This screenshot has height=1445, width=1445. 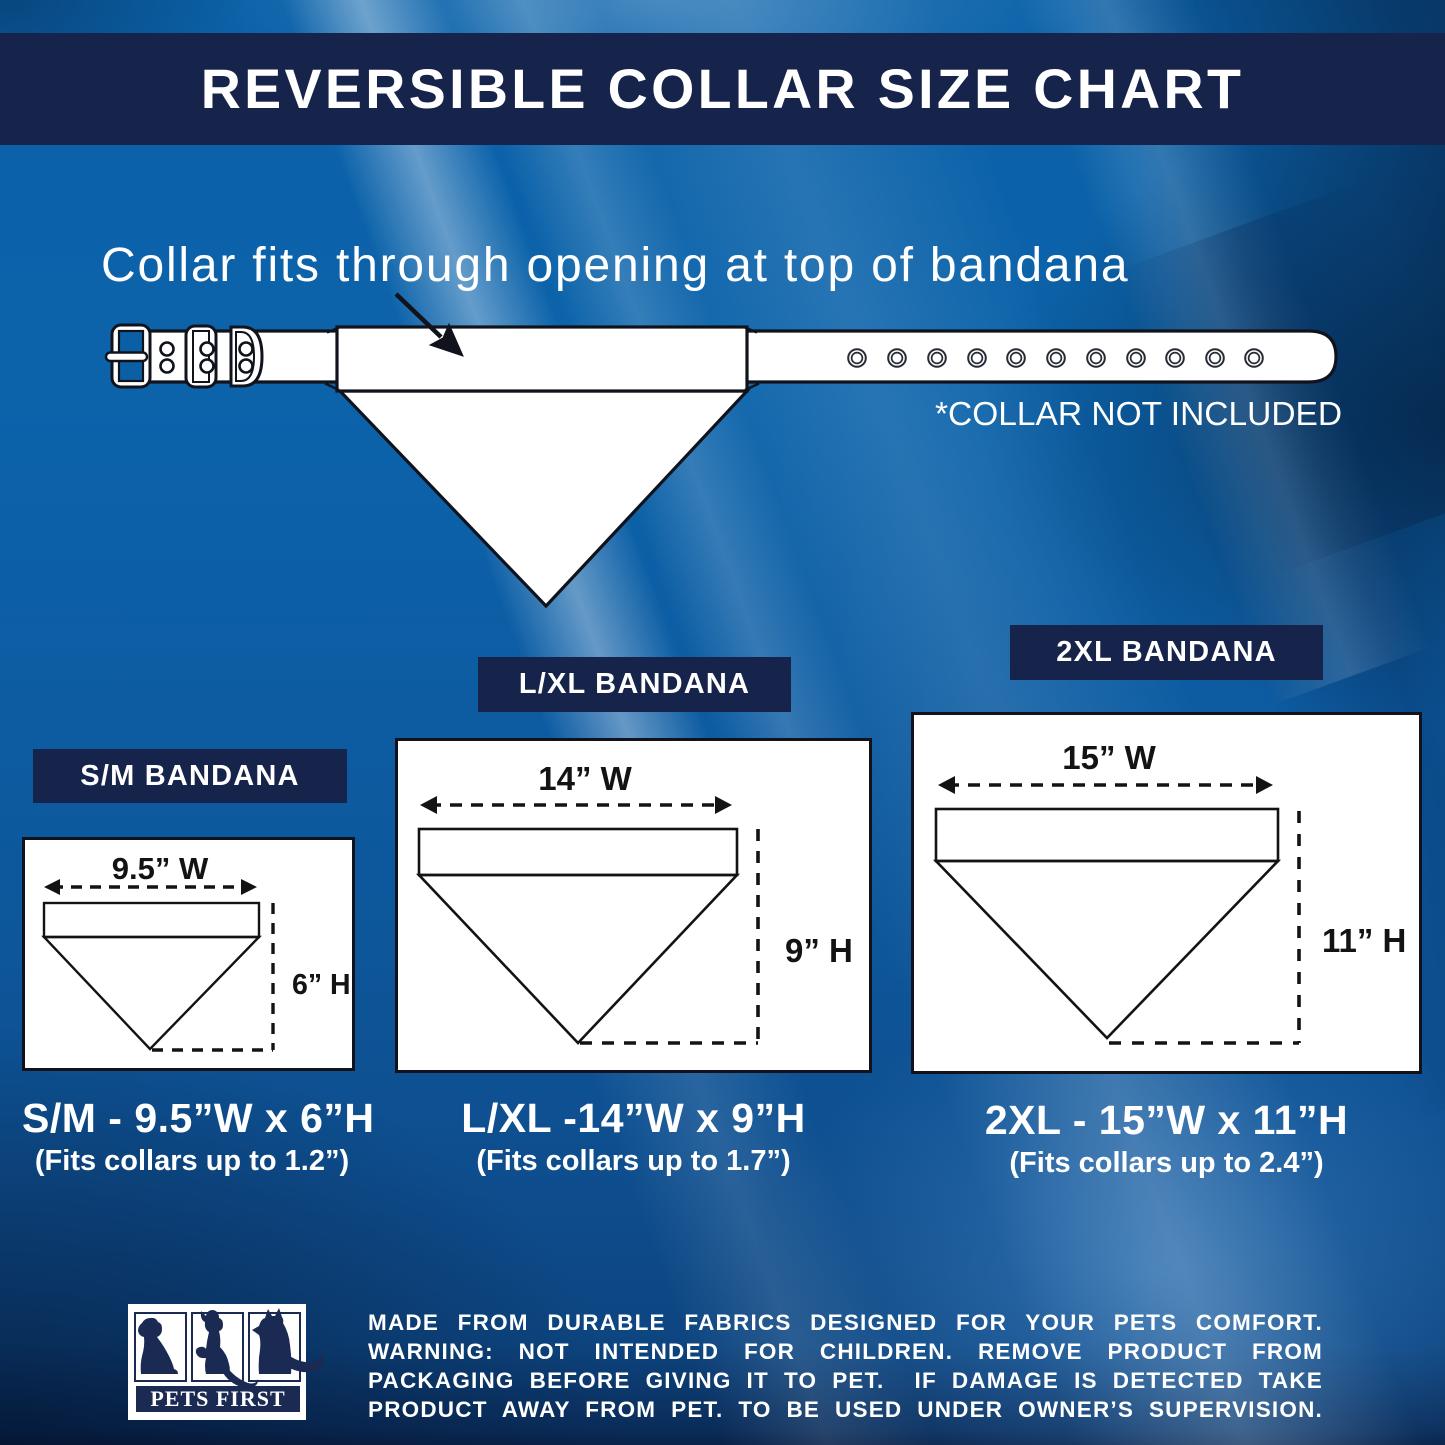 What do you see at coordinates (217, 1398) in the screenshot?
I see `svg-text: PETS FIRST` at bounding box center [217, 1398].